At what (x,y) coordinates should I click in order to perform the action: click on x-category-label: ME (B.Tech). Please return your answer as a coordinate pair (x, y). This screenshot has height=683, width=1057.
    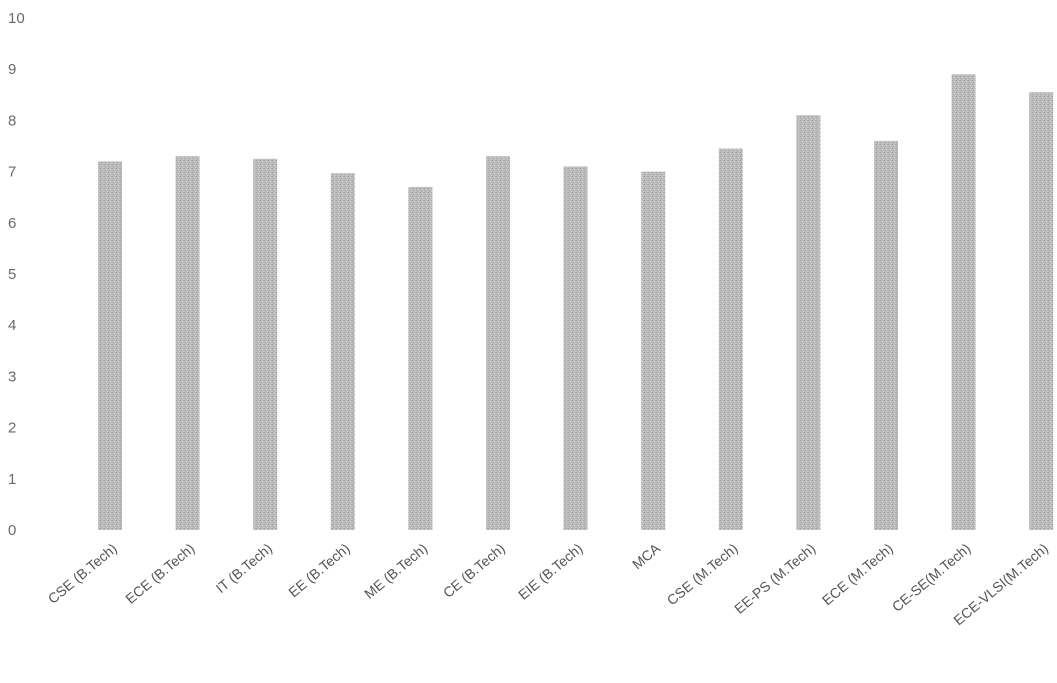
    Looking at the image, I should click on (395, 571).